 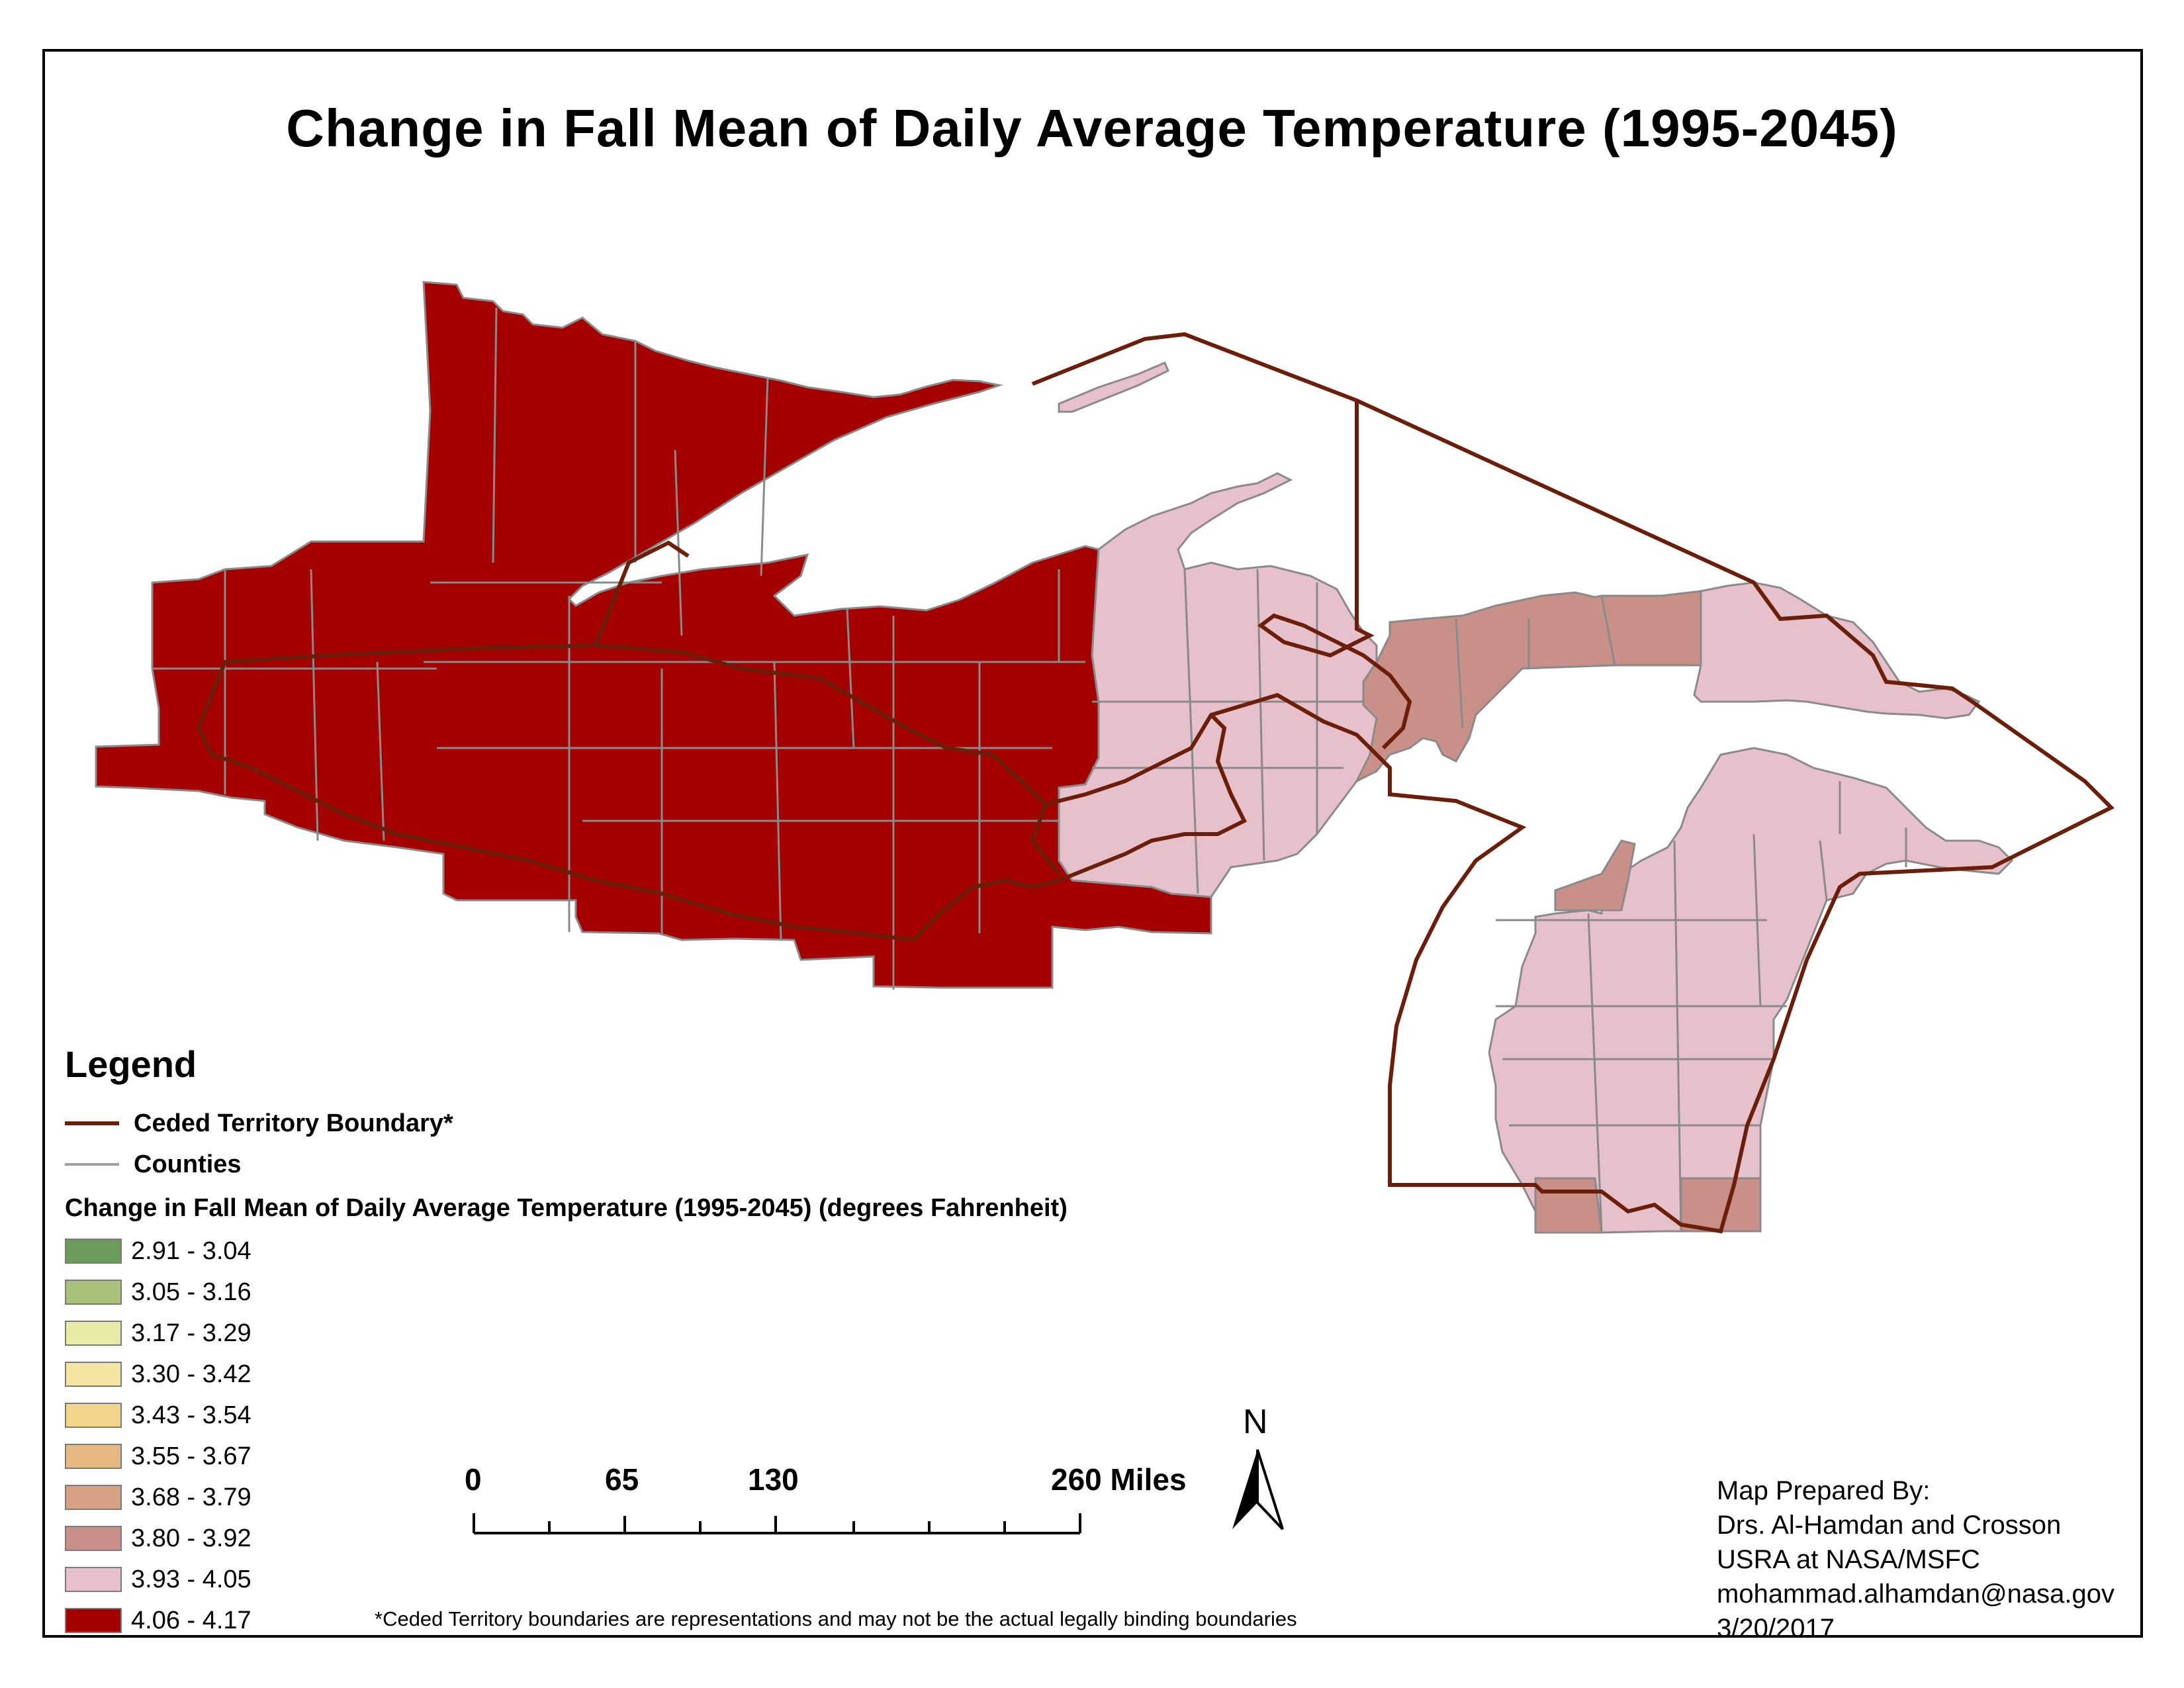 I want to click on scale-label-65: 65, so click(x=622, y=1479).